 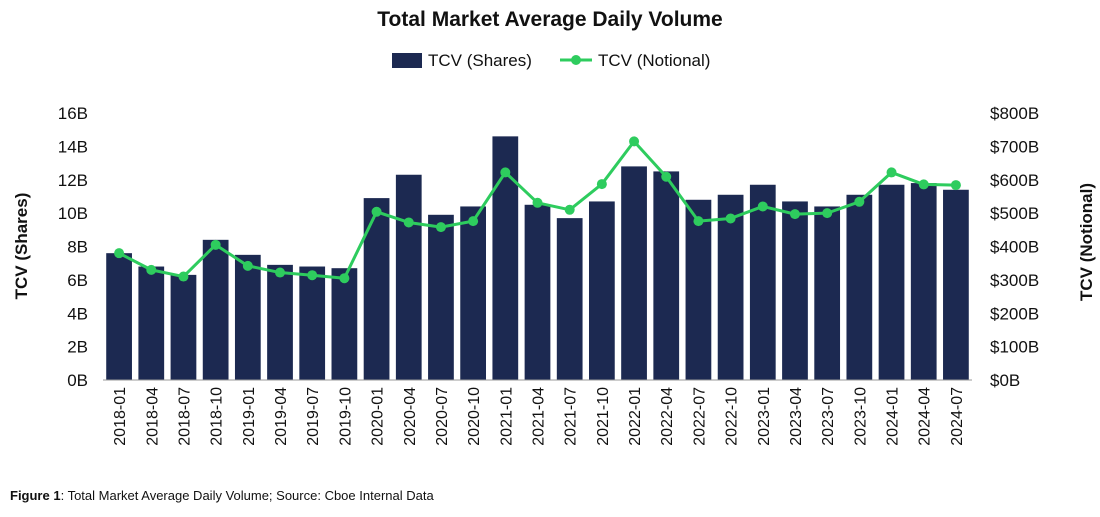 I want to click on chart-title: Total Market Average Daily Volume, so click(x=549, y=19).